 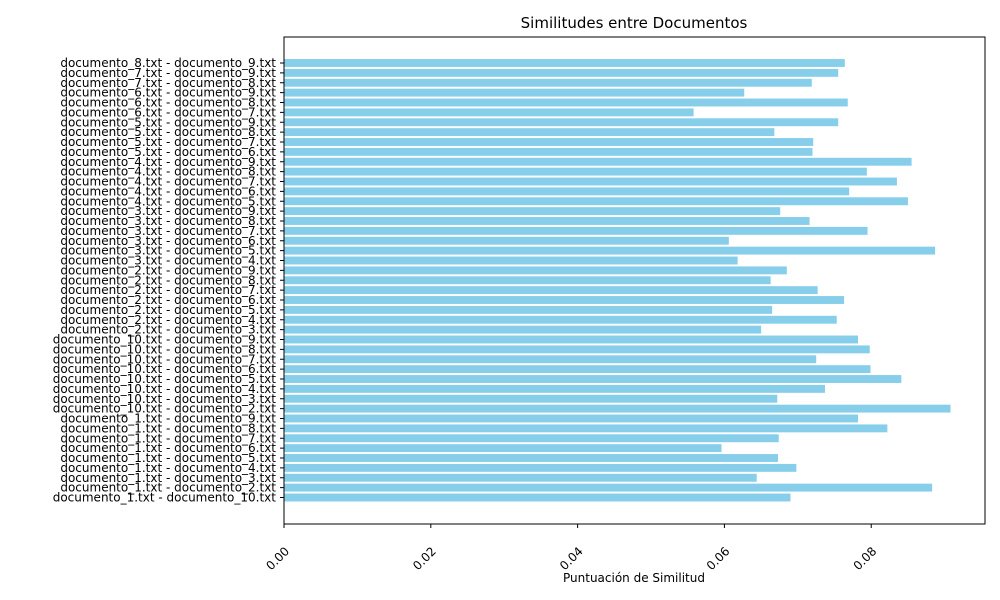 What do you see at coordinates (168, 231) in the screenshot?
I see `y-tick-label: documento_3.txt - documento_7.txt` at bounding box center [168, 231].